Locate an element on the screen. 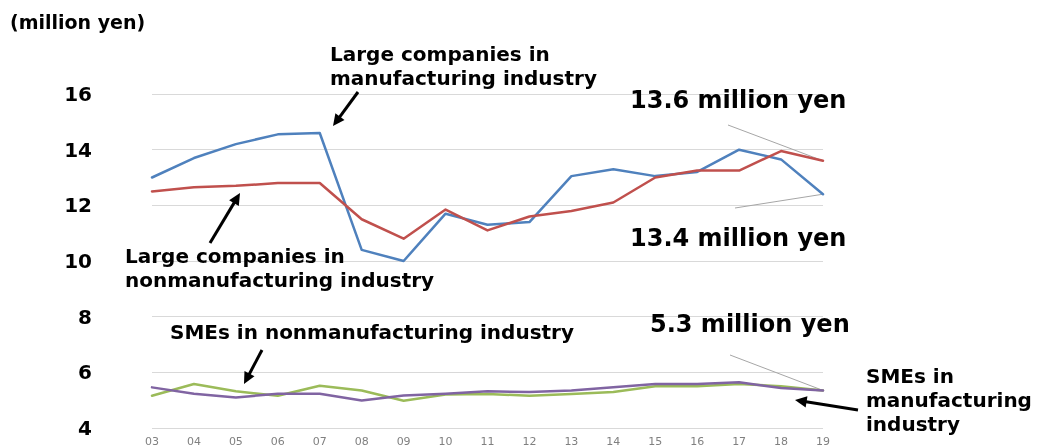 The width and height of the screenshot is (1053, 447). x-tick-label: 05 is located at coordinates (235, 441).